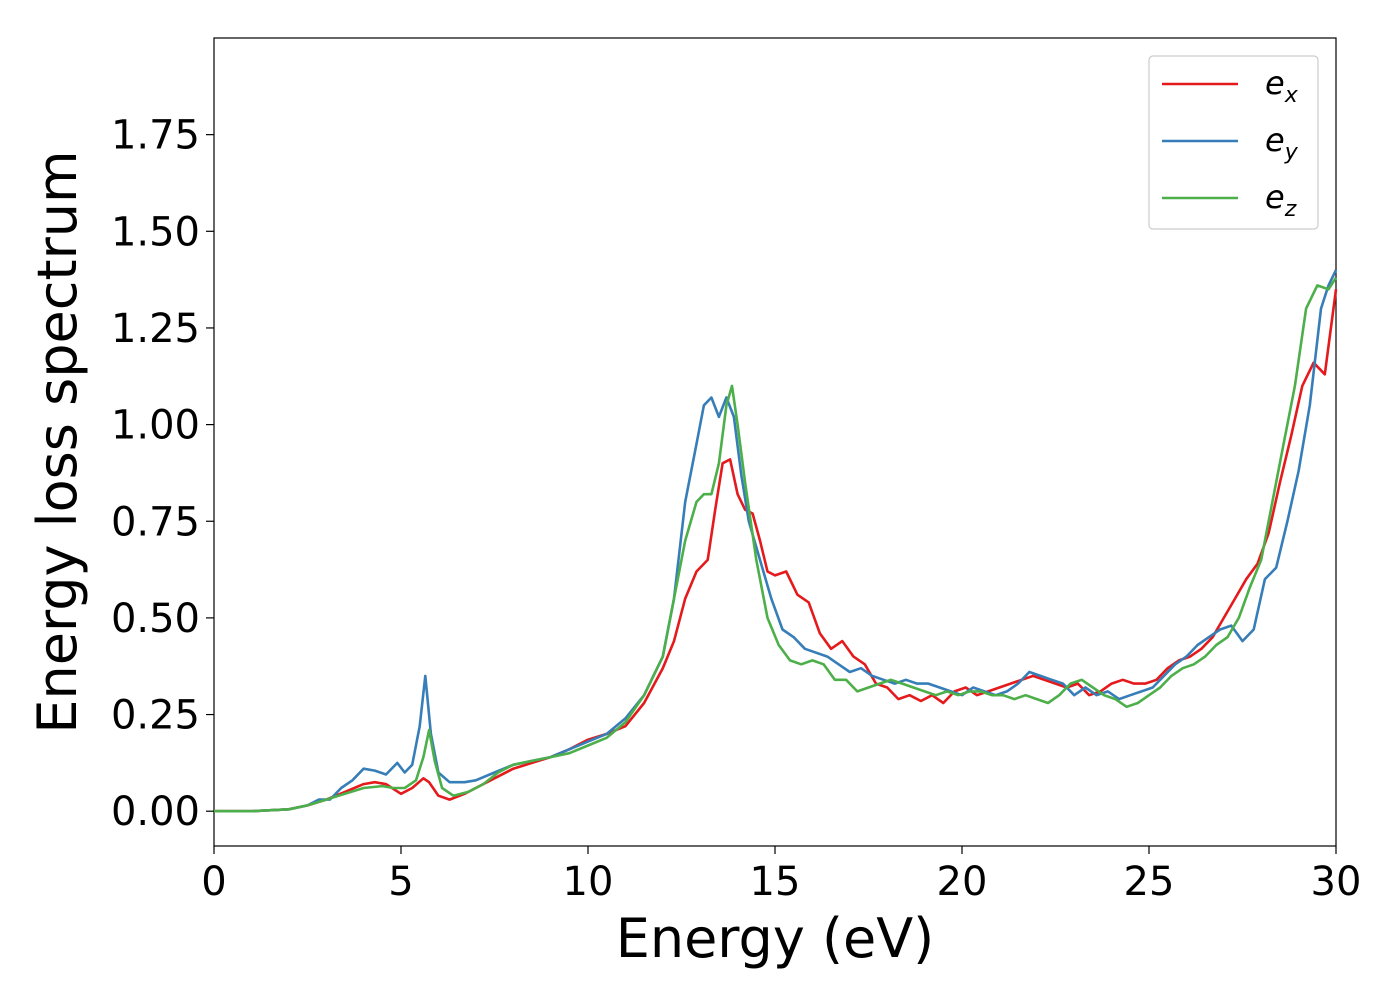  What do you see at coordinates (155, 232) in the screenshot?
I see `y-tick-label: 1.50` at bounding box center [155, 232].